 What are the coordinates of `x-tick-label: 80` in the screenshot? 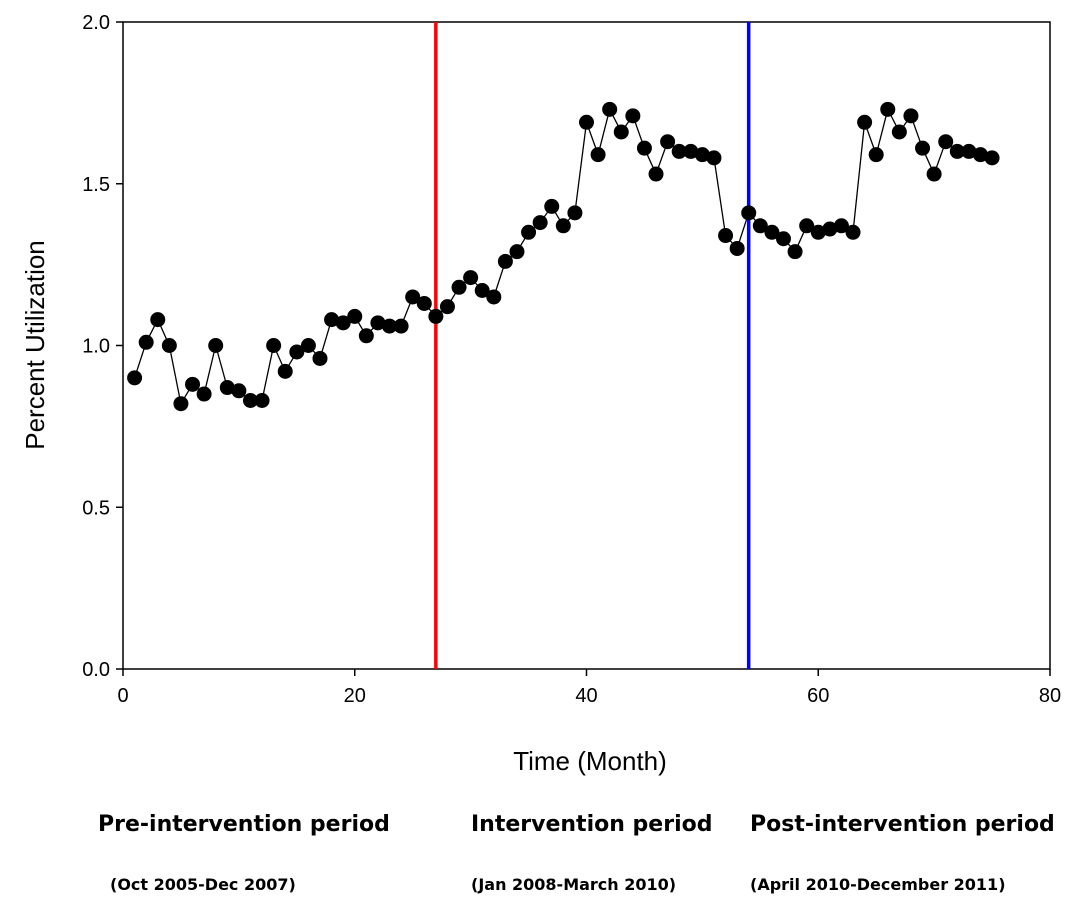 It's located at (1050, 696).